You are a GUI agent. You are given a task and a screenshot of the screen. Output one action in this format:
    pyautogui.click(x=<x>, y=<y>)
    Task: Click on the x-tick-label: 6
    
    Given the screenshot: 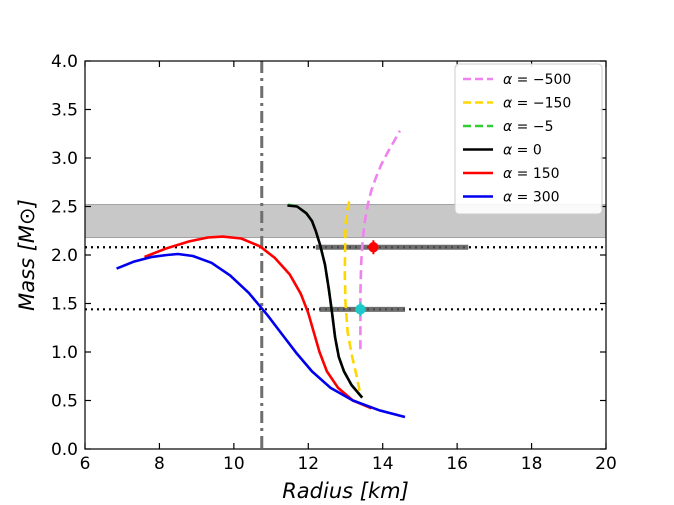 What is the action you would take?
    pyautogui.click(x=85, y=464)
    